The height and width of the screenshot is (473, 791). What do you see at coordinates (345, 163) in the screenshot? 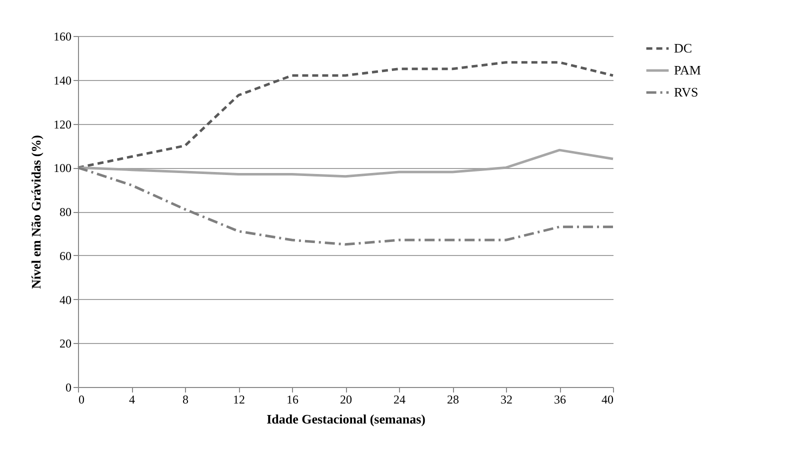
I see `line-series` at bounding box center [345, 163].